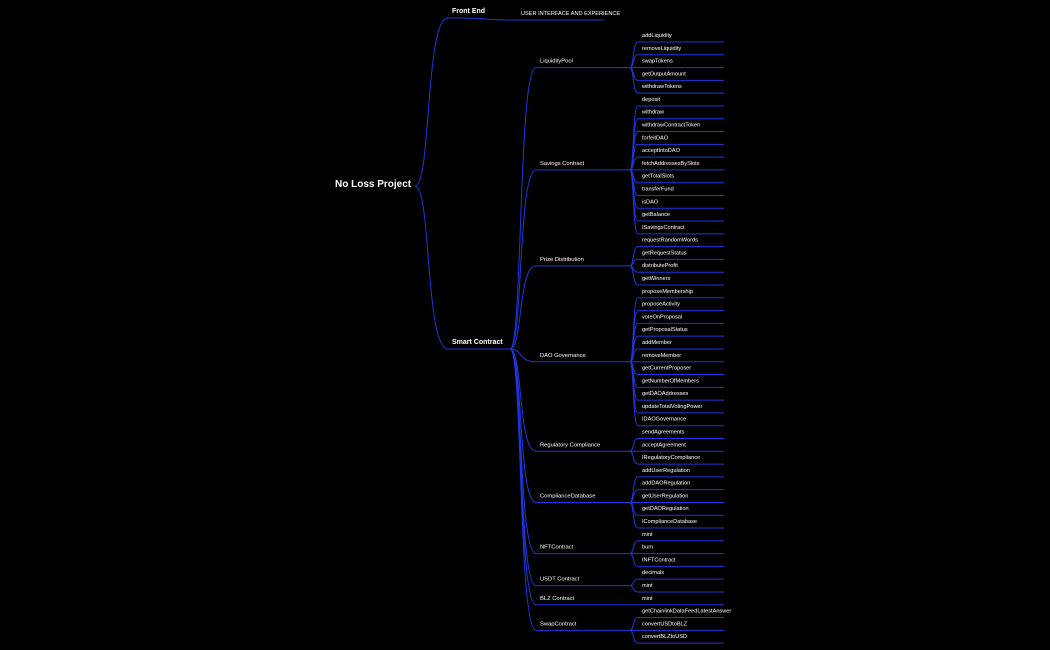 The image size is (1050, 650). What do you see at coordinates (665, 624) in the screenshot?
I see `leaf-convertusdtoblz: convertUSDtoBLZ` at bounding box center [665, 624].